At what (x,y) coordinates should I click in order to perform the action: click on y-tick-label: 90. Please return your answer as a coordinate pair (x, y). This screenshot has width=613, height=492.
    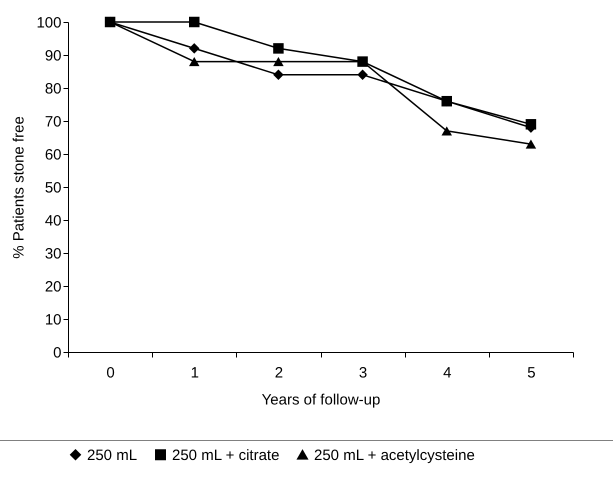
    Looking at the image, I should click on (53, 56).